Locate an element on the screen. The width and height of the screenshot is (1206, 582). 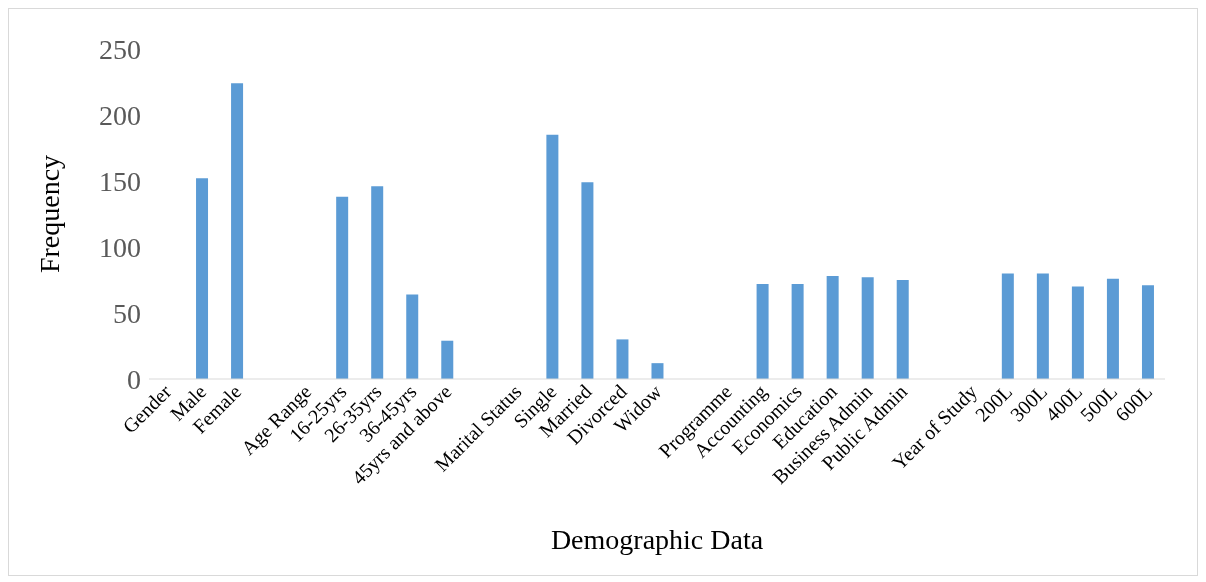
y-tick-label: 200 is located at coordinates (120, 115).